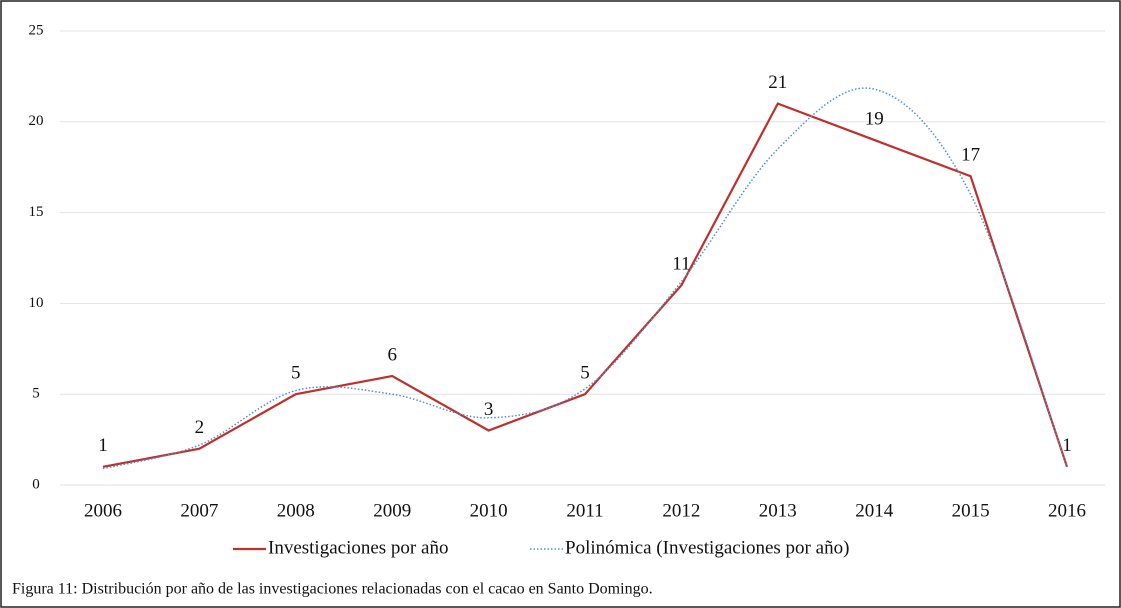 This screenshot has height=608, width=1121. Describe the element at coordinates (36, 484) in the screenshot. I see `y-tick-label: 0` at that location.